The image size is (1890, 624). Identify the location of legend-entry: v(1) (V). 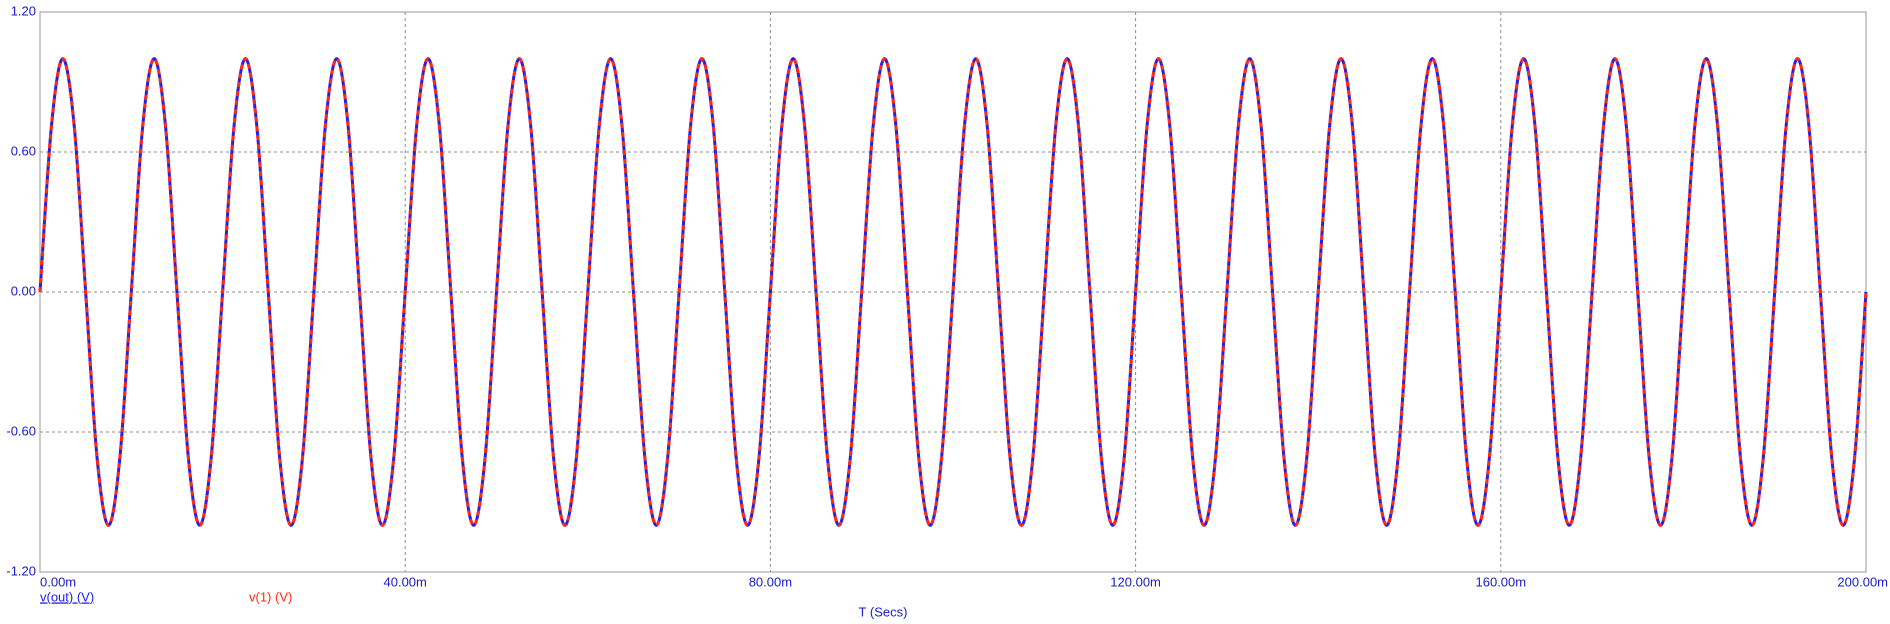
(270, 596).